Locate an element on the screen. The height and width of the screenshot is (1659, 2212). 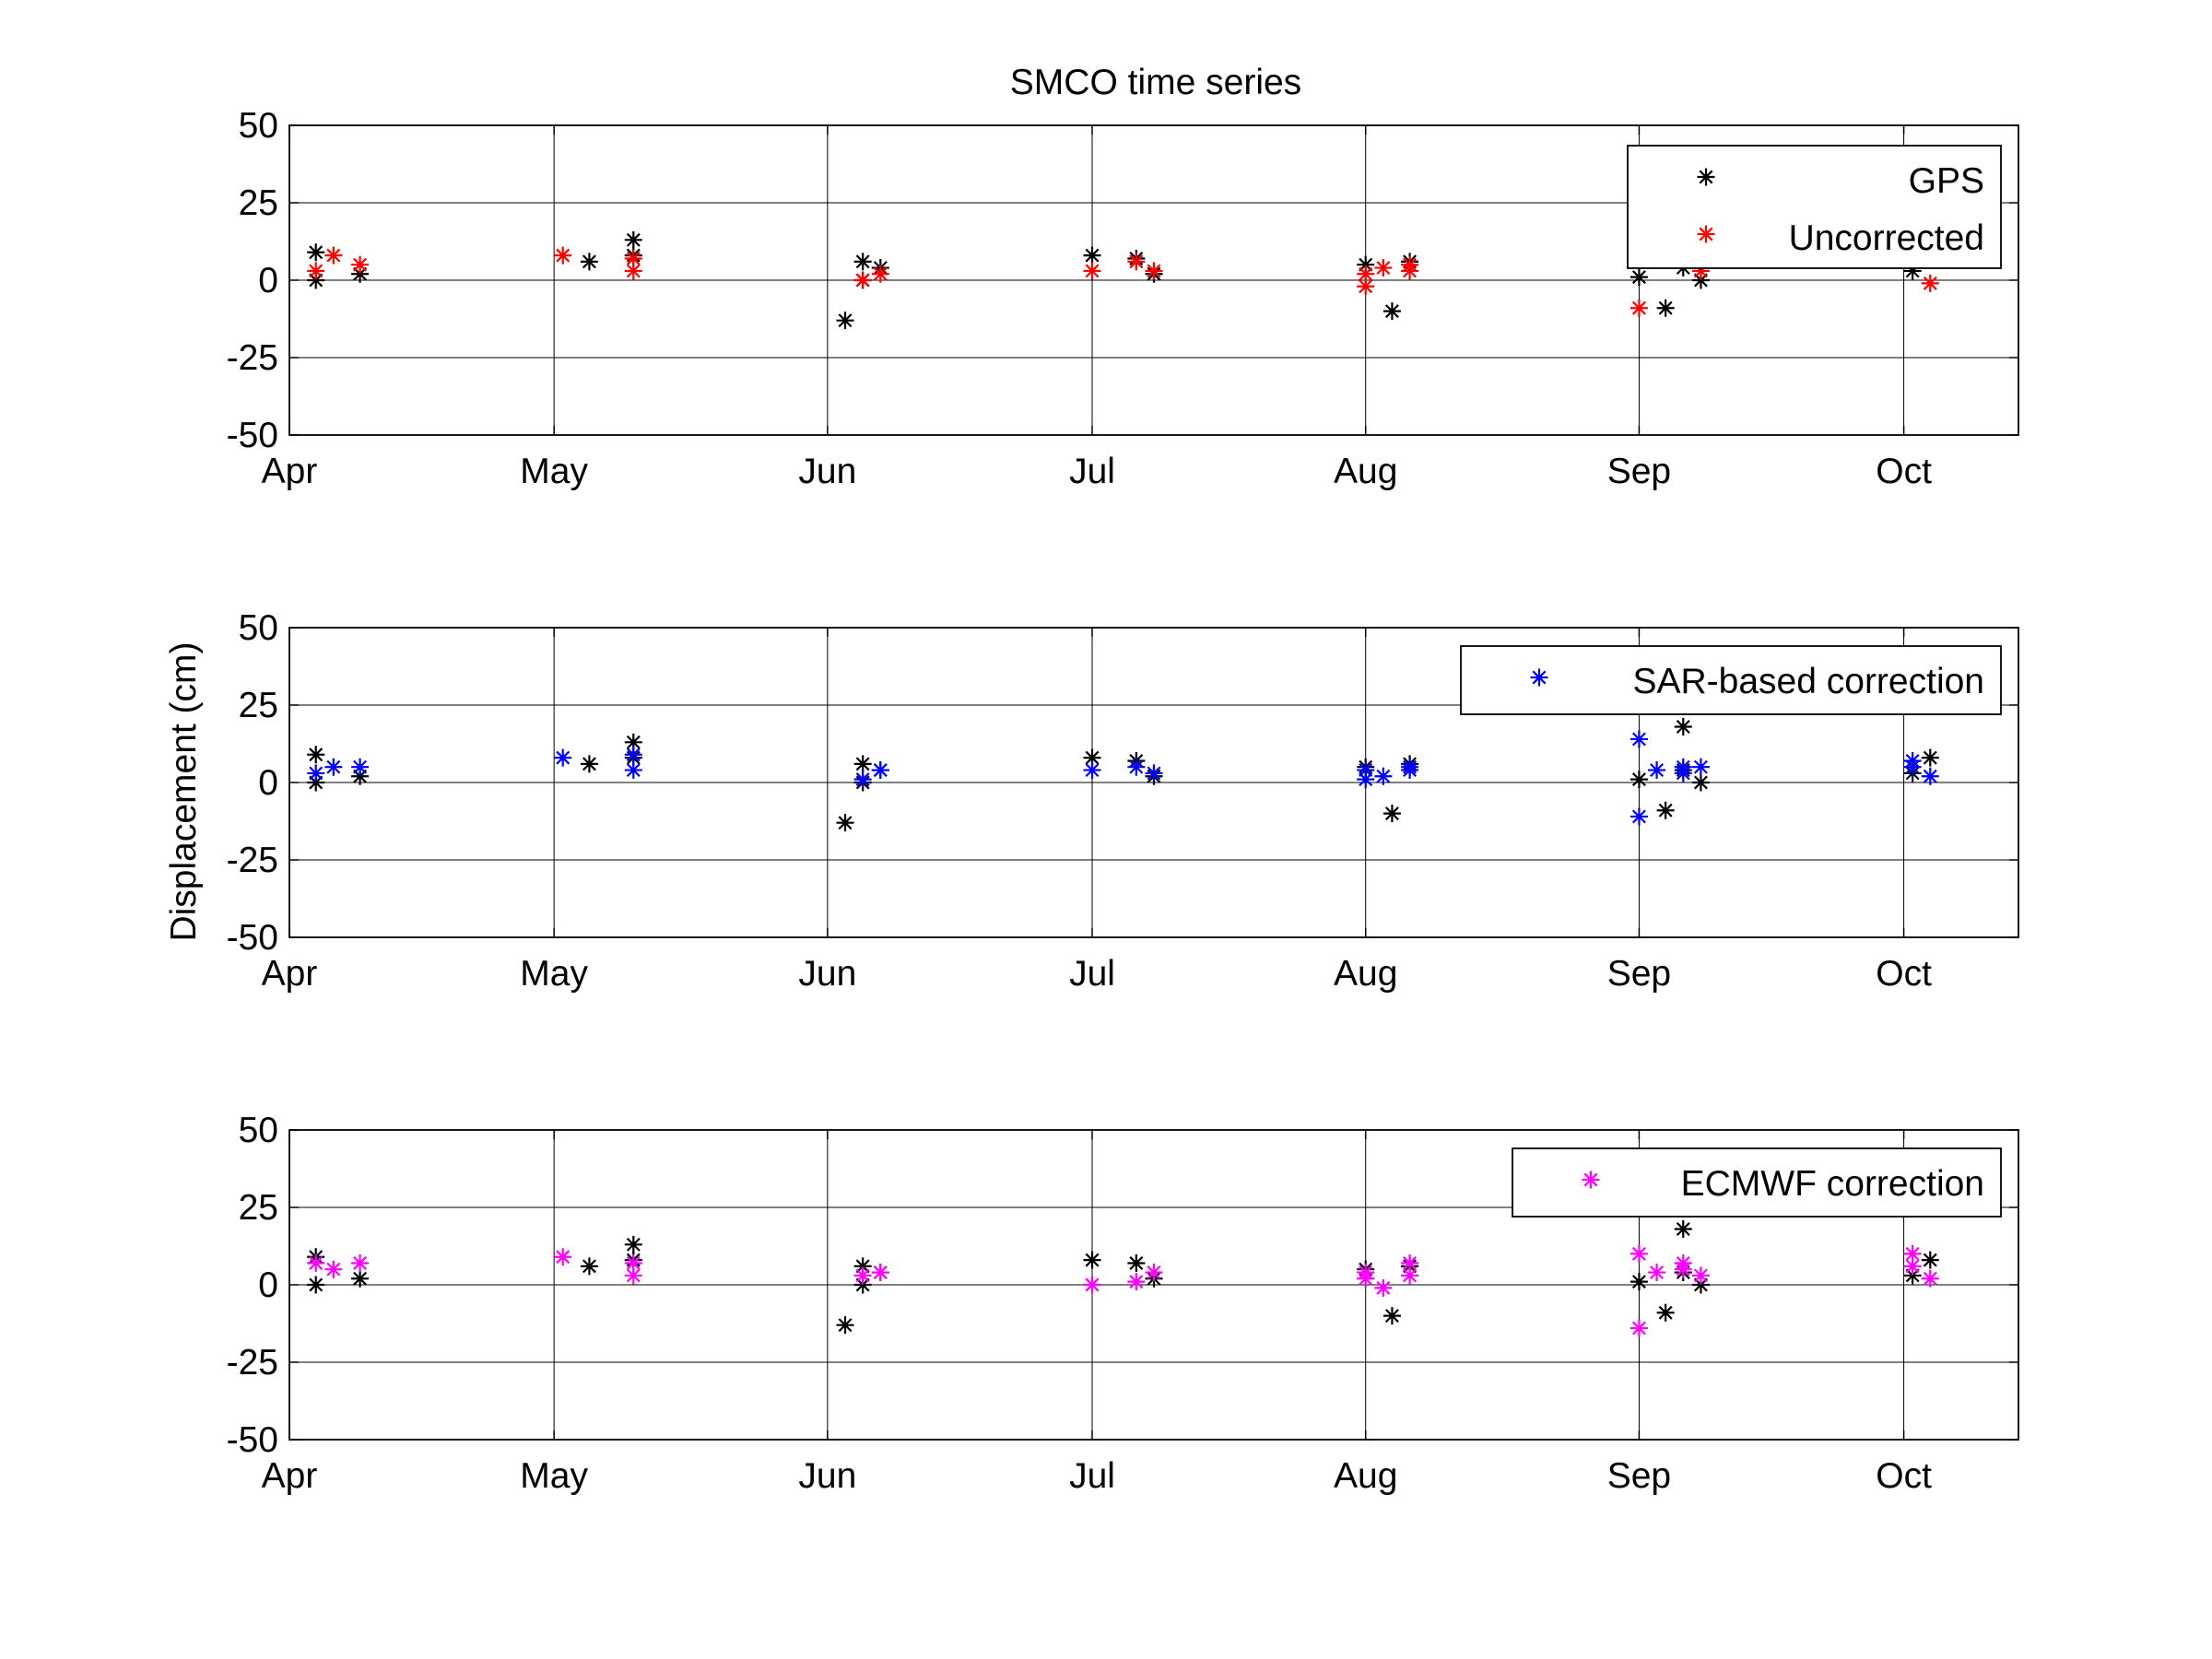
chart-title: SMCO time series is located at coordinates (1155, 82).